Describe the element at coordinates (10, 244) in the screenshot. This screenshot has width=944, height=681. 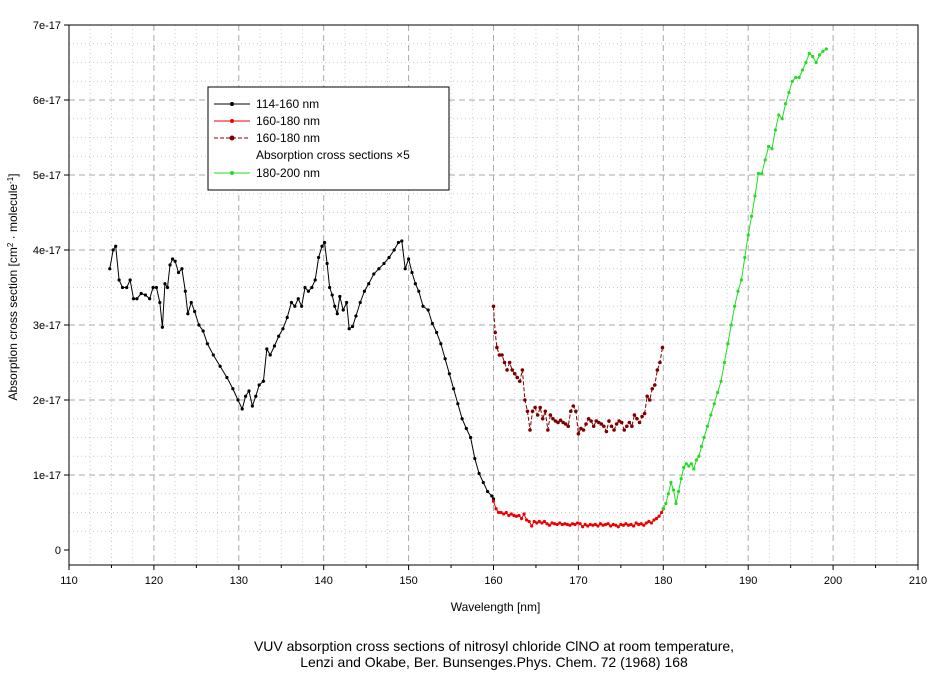
I see `y-axis-title-sup1: 2` at that location.